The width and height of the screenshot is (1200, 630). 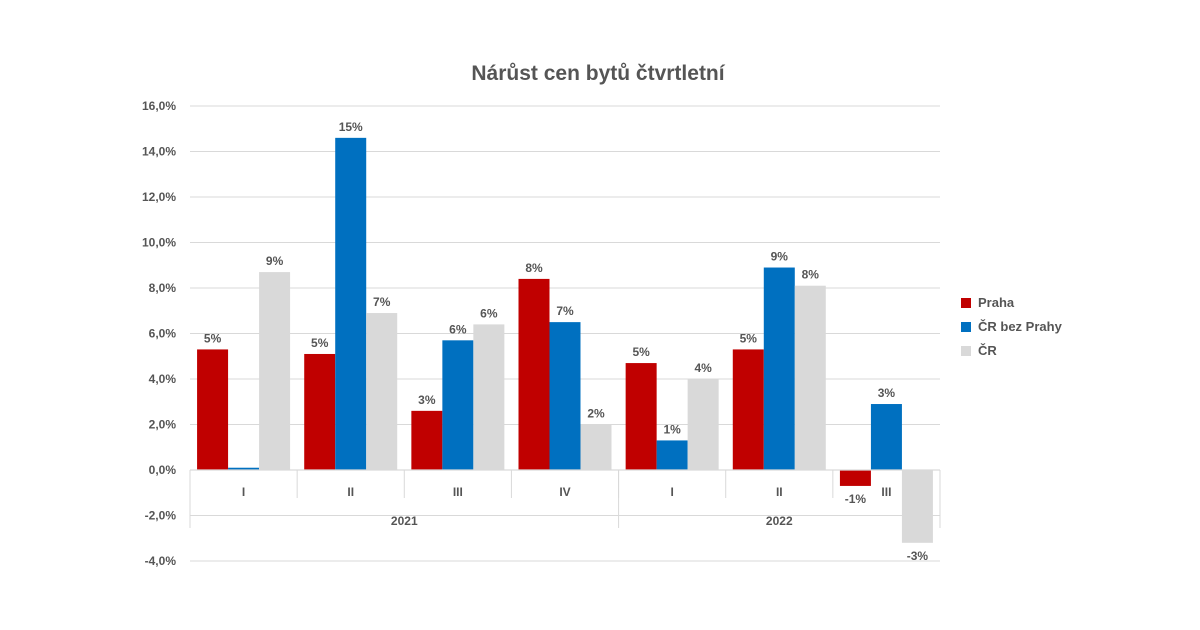 I want to click on y-tick-label: 10,0%, so click(x=159, y=243).